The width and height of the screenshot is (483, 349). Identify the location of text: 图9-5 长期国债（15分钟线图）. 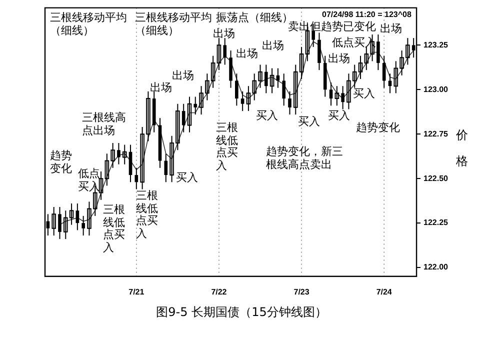
(241, 312).